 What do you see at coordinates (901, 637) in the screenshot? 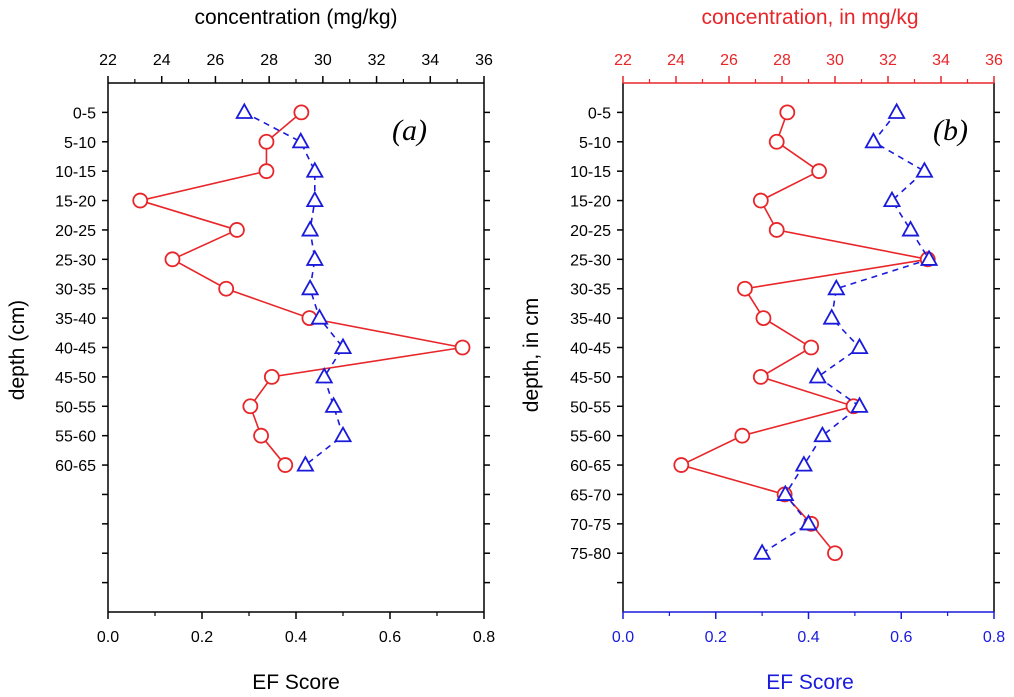
I see `panel-b-bottom-tick-label: 0.6` at bounding box center [901, 637].